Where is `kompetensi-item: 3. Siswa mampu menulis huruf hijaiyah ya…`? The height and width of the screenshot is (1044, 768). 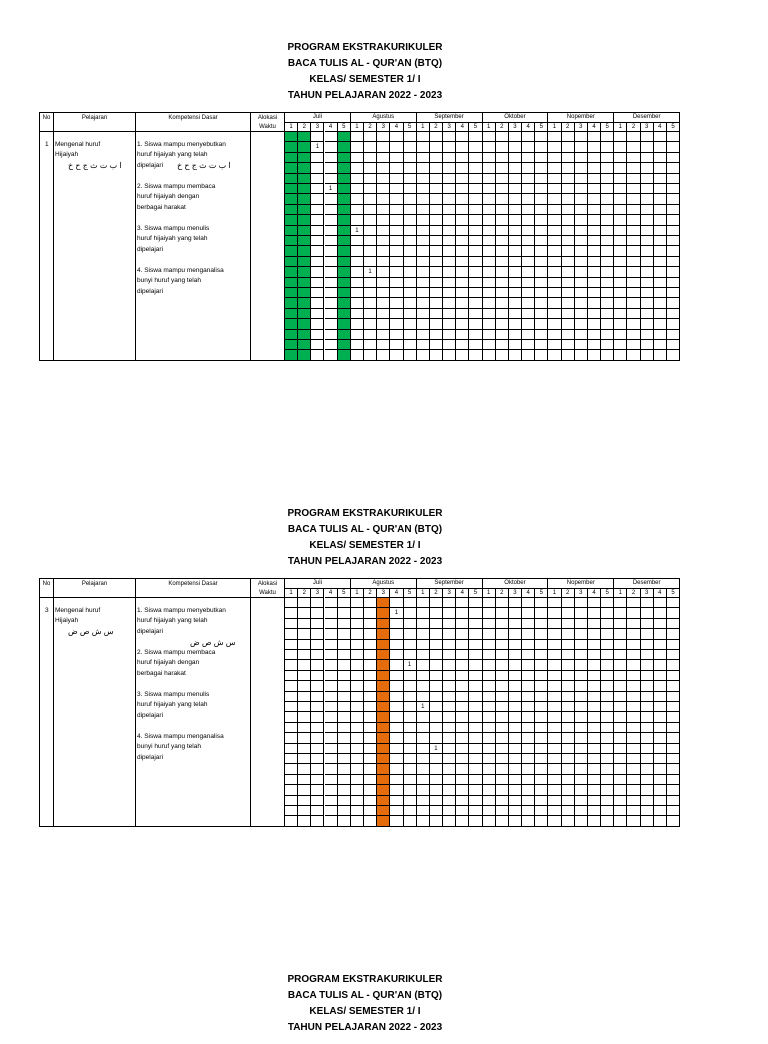 kompetensi-item: 3. Siswa mampu menulis huruf hijaiyah ya… is located at coordinates (173, 705).